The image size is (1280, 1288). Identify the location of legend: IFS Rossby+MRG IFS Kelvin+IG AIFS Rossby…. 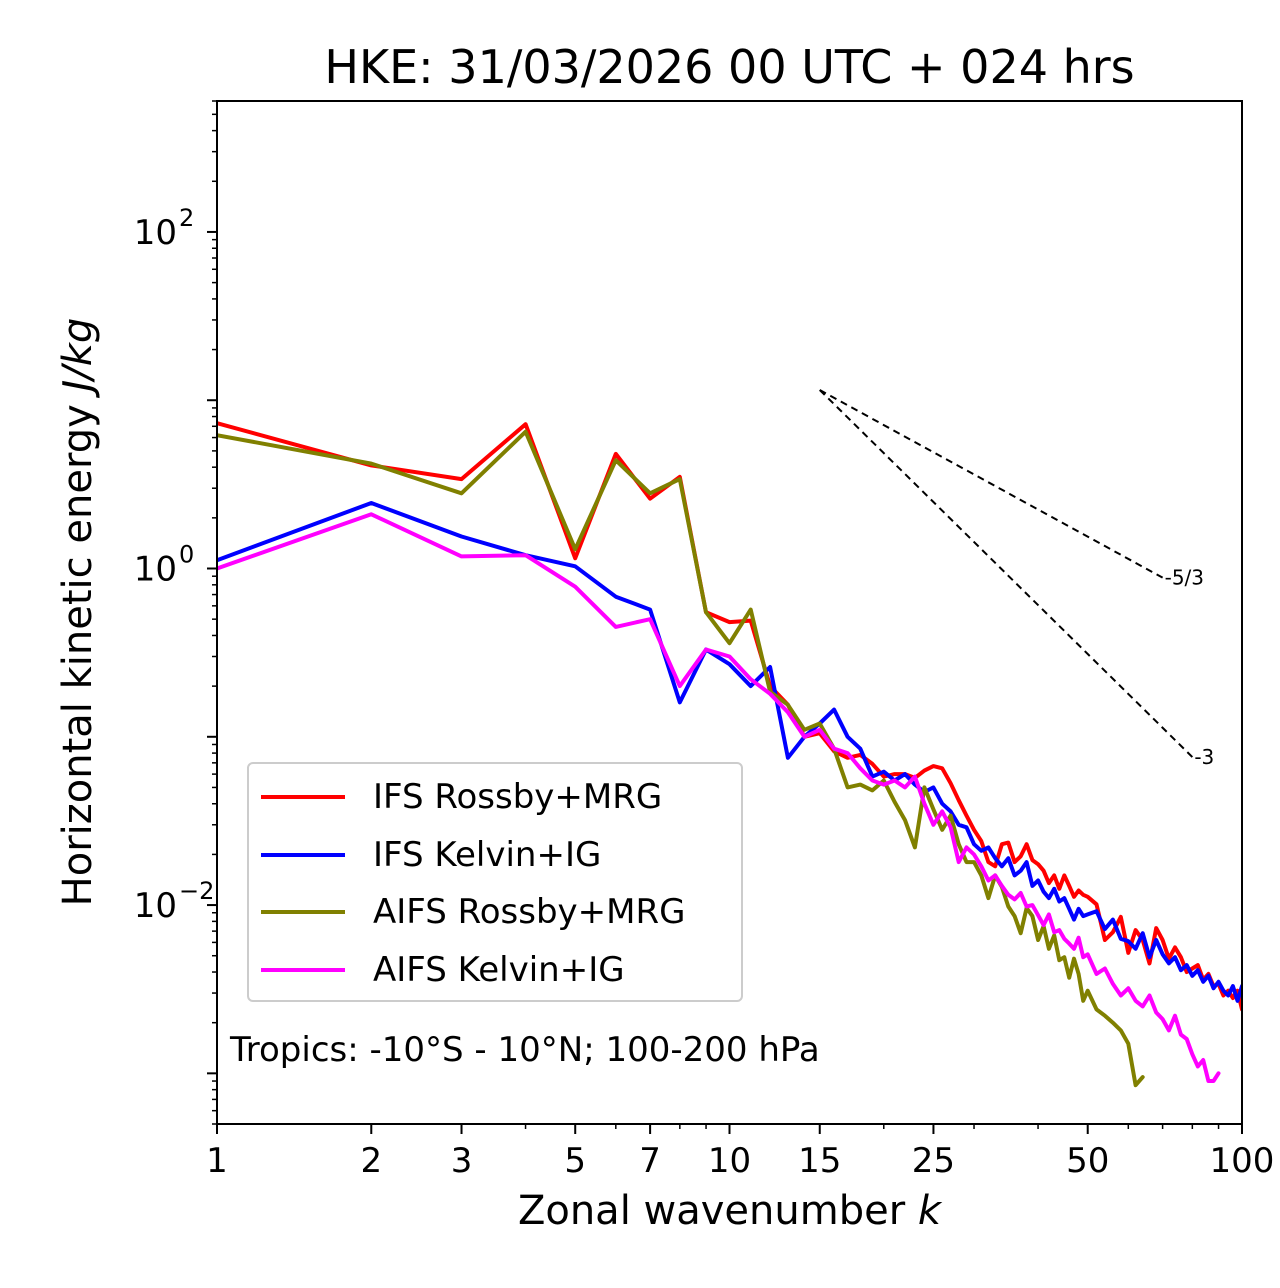
(495, 882).